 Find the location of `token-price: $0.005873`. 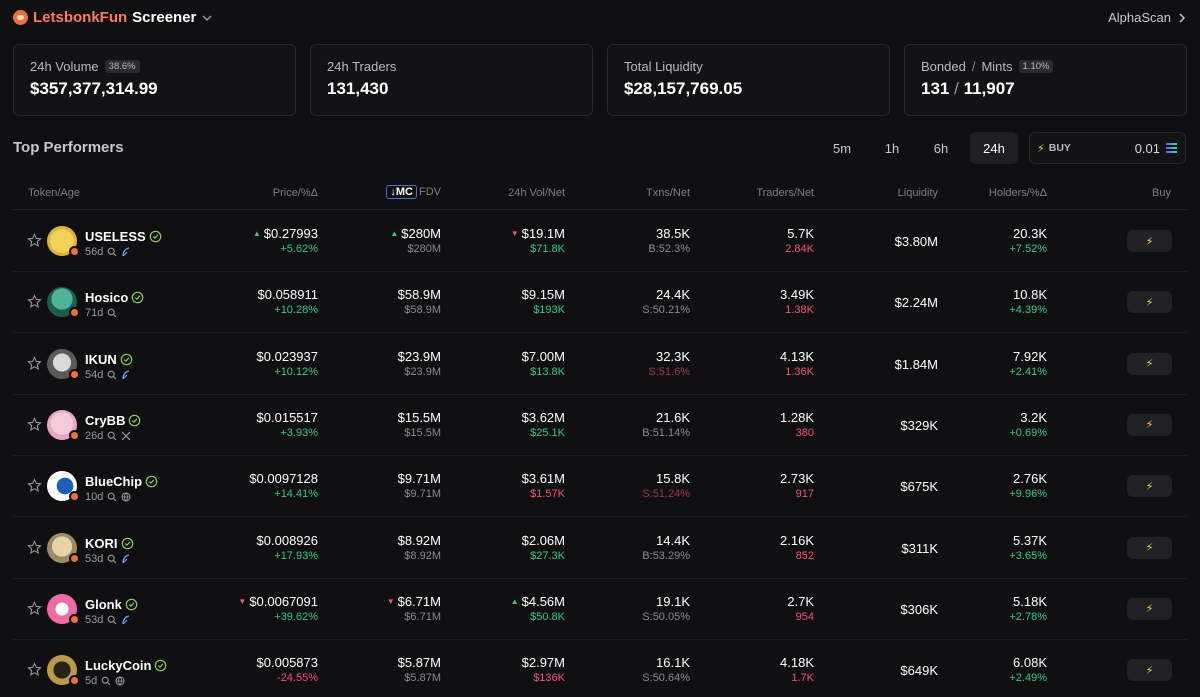

token-price: $0.005873 is located at coordinates (287, 663).